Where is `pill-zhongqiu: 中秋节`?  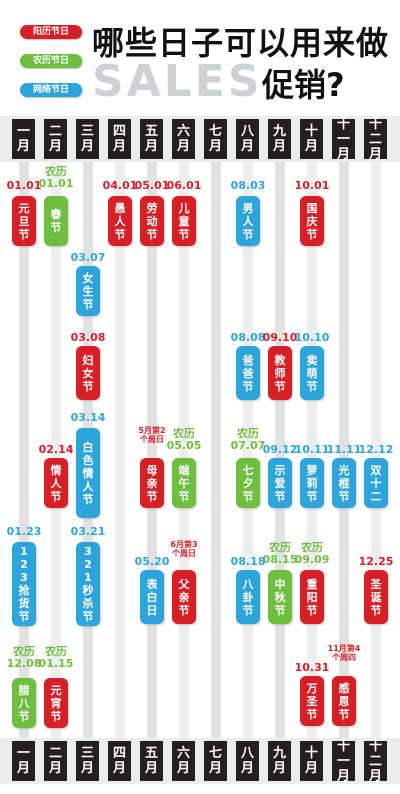
pill-zhongqiu: 中秋节 is located at coordinates (280, 597).